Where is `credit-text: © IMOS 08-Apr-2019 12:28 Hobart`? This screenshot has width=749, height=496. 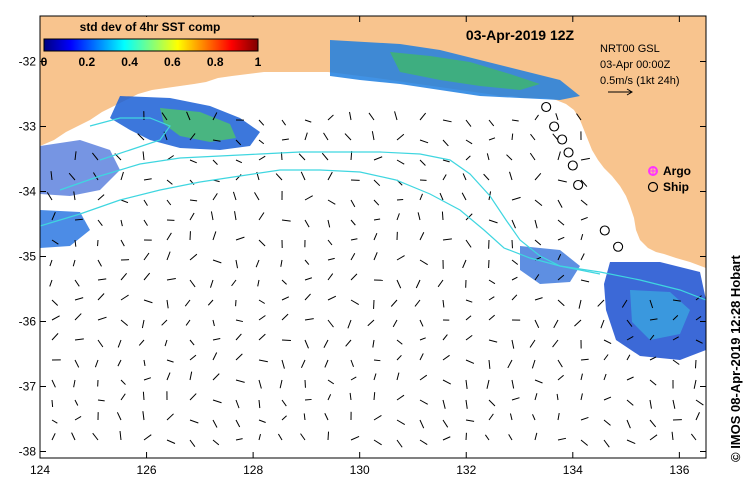 credit-text: © IMOS 08-Apr-2019 12:28 Hobart is located at coordinates (735, 358).